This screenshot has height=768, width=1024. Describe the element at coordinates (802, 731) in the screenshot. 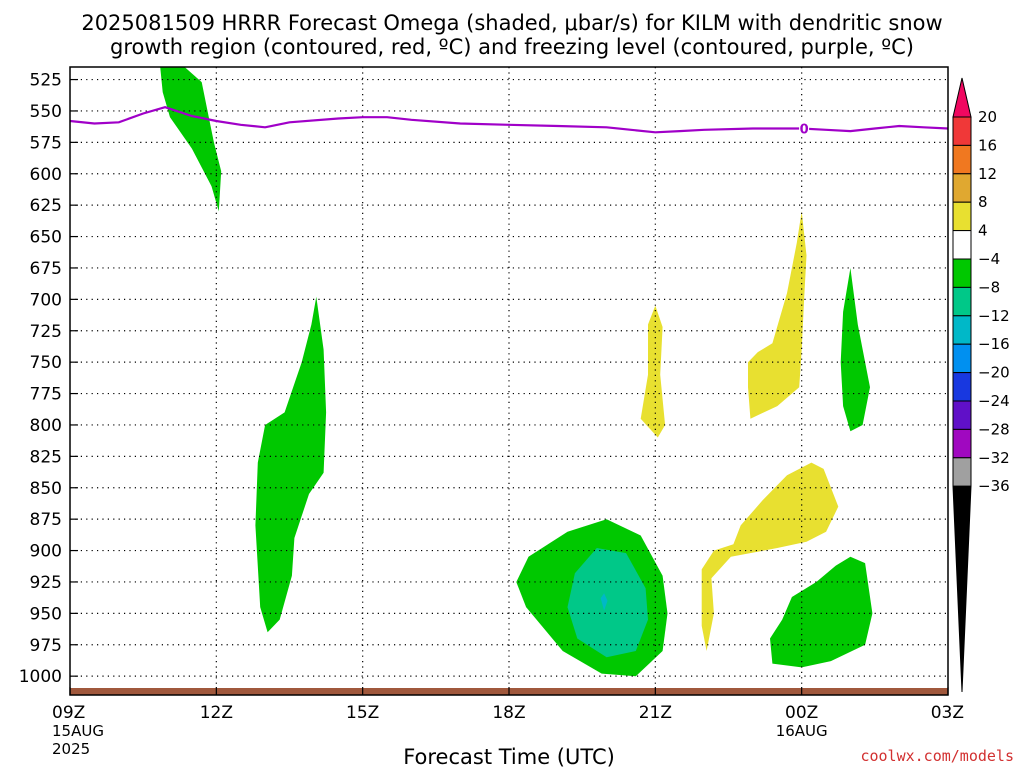

I see `x-date-label-16AUG: 16AUG` at that location.